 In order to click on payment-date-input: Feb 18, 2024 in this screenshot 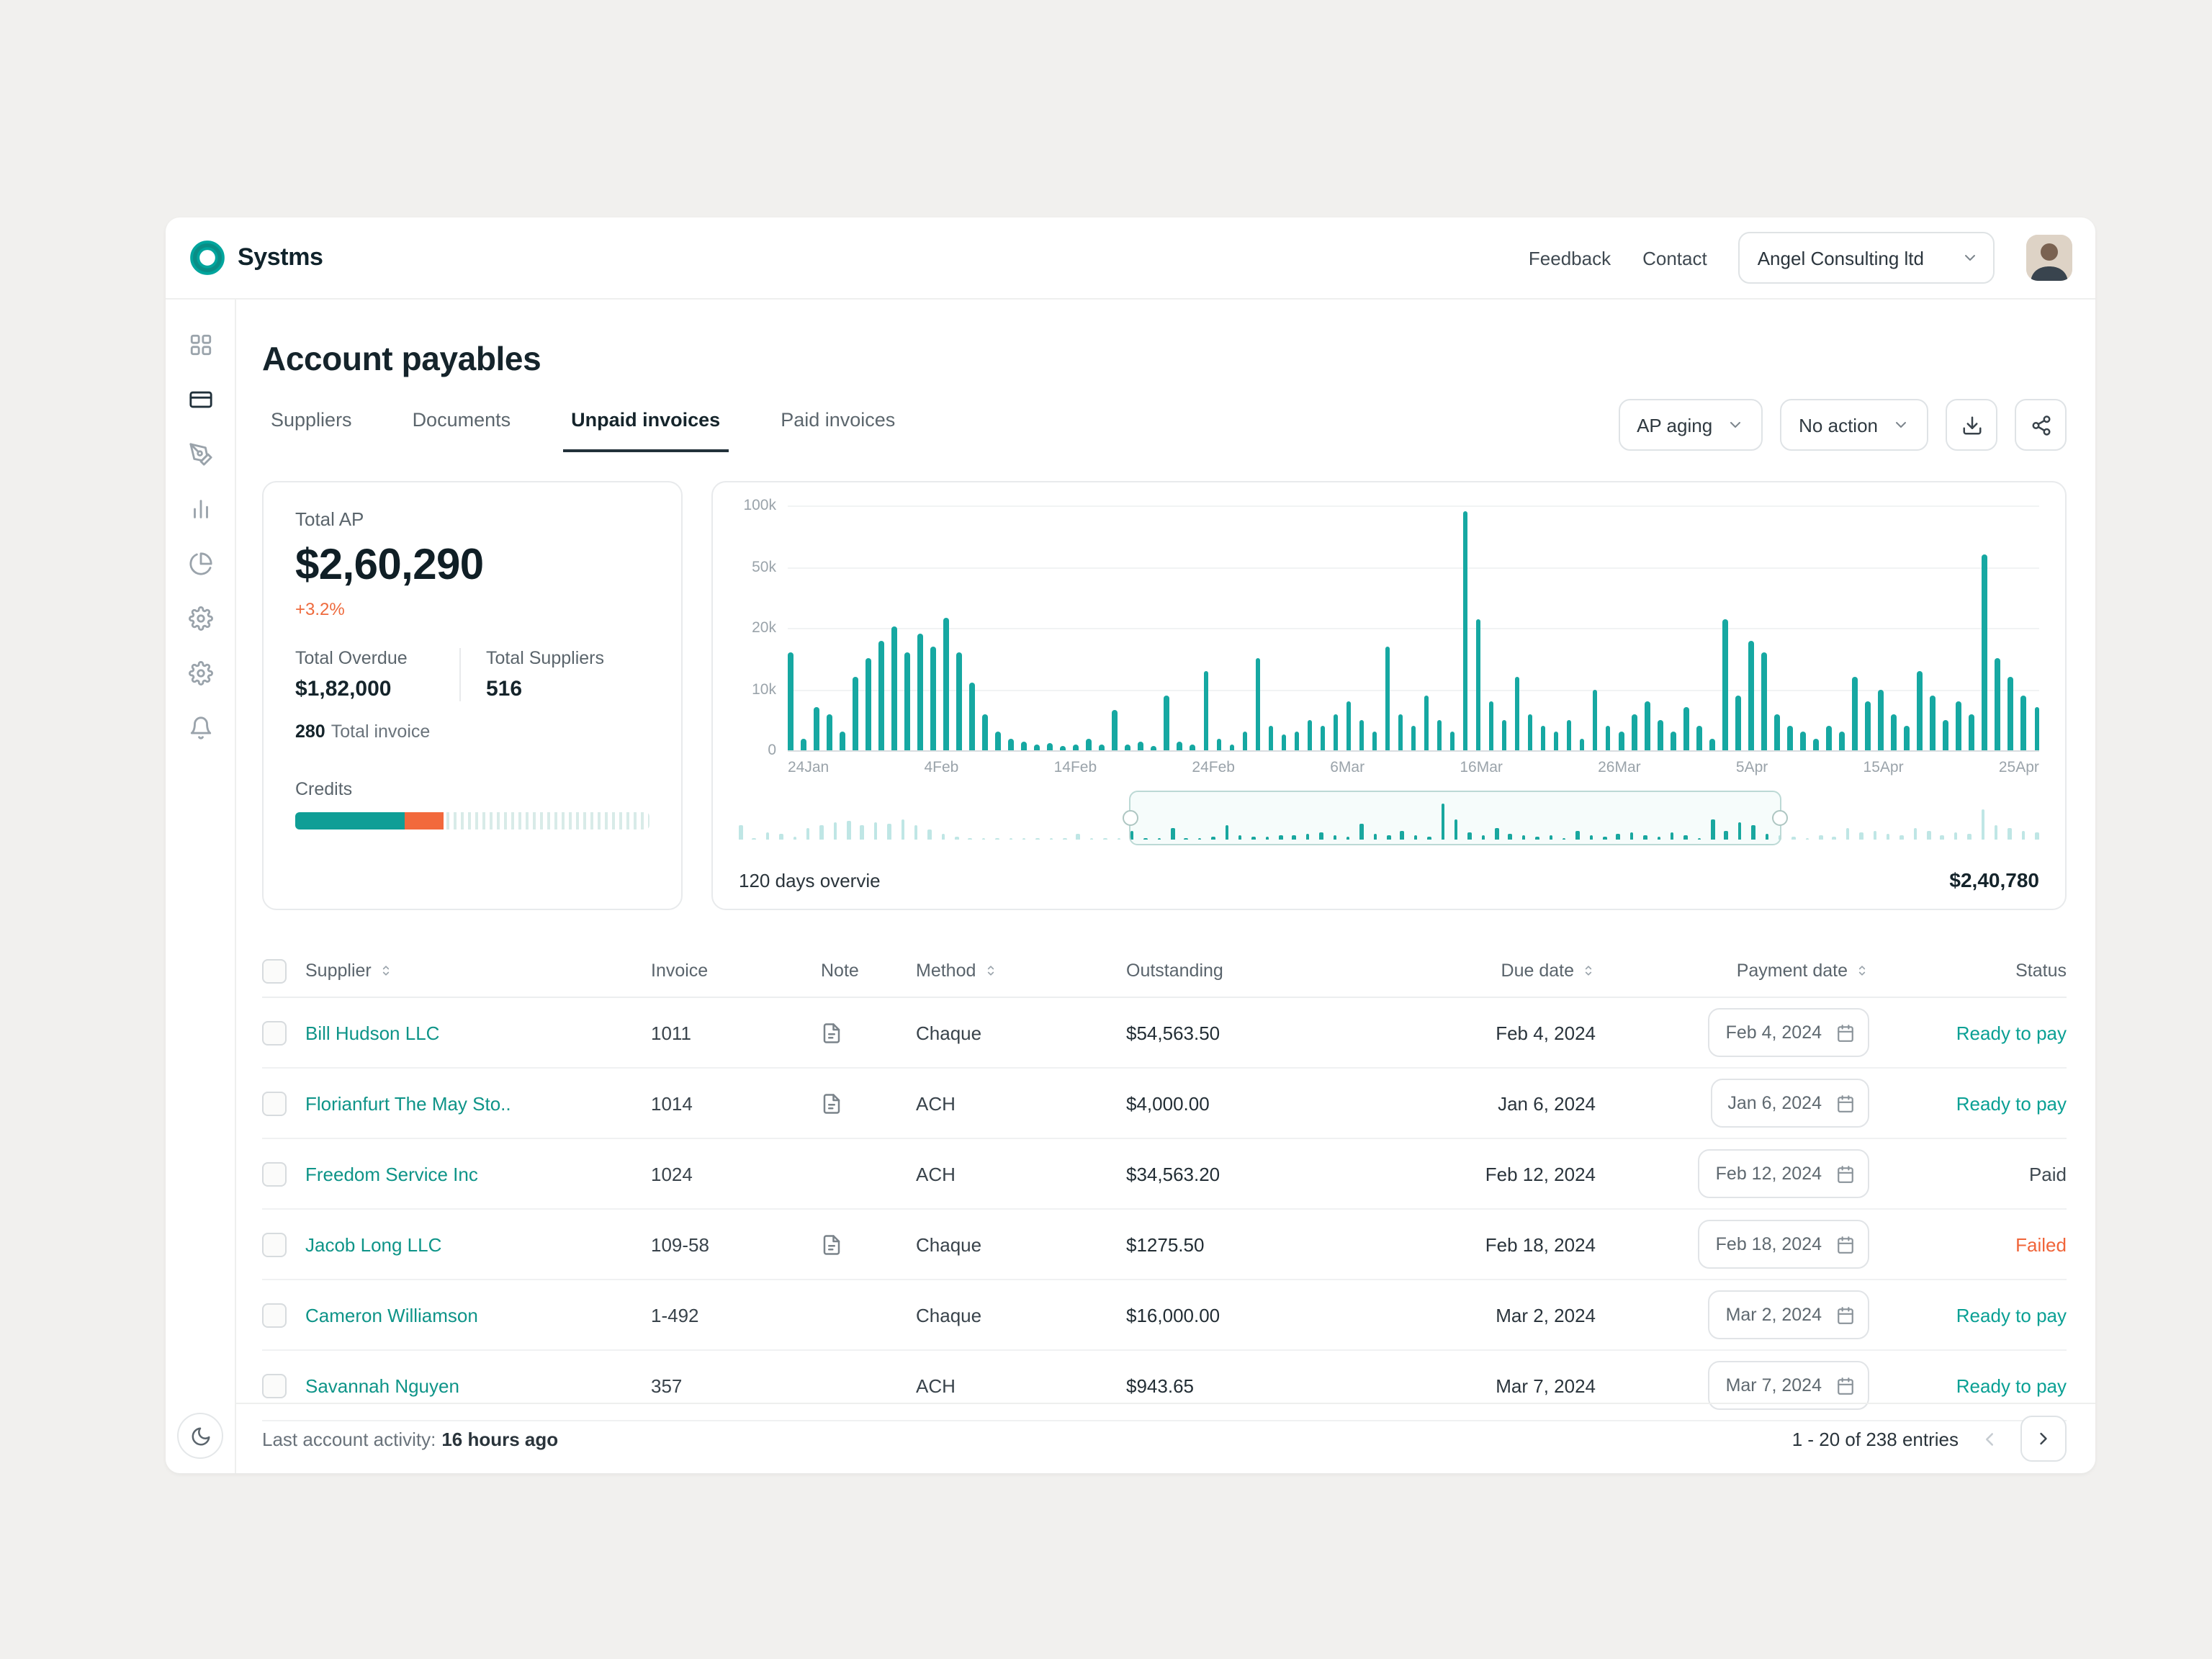, I will do `click(1784, 1244)`.